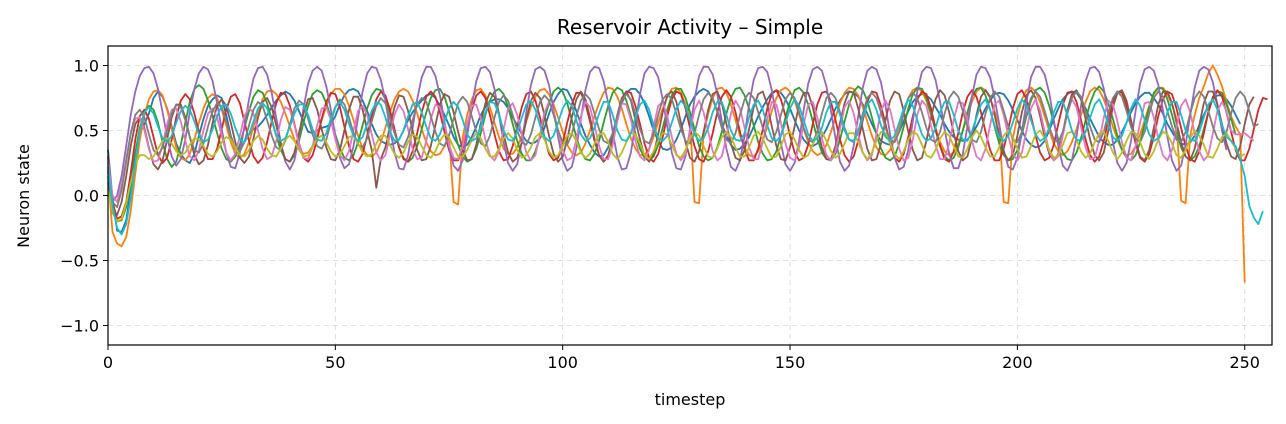  What do you see at coordinates (335, 362) in the screenshot?
I see `x-tick-label: 50` at bounding box center [335, 362].